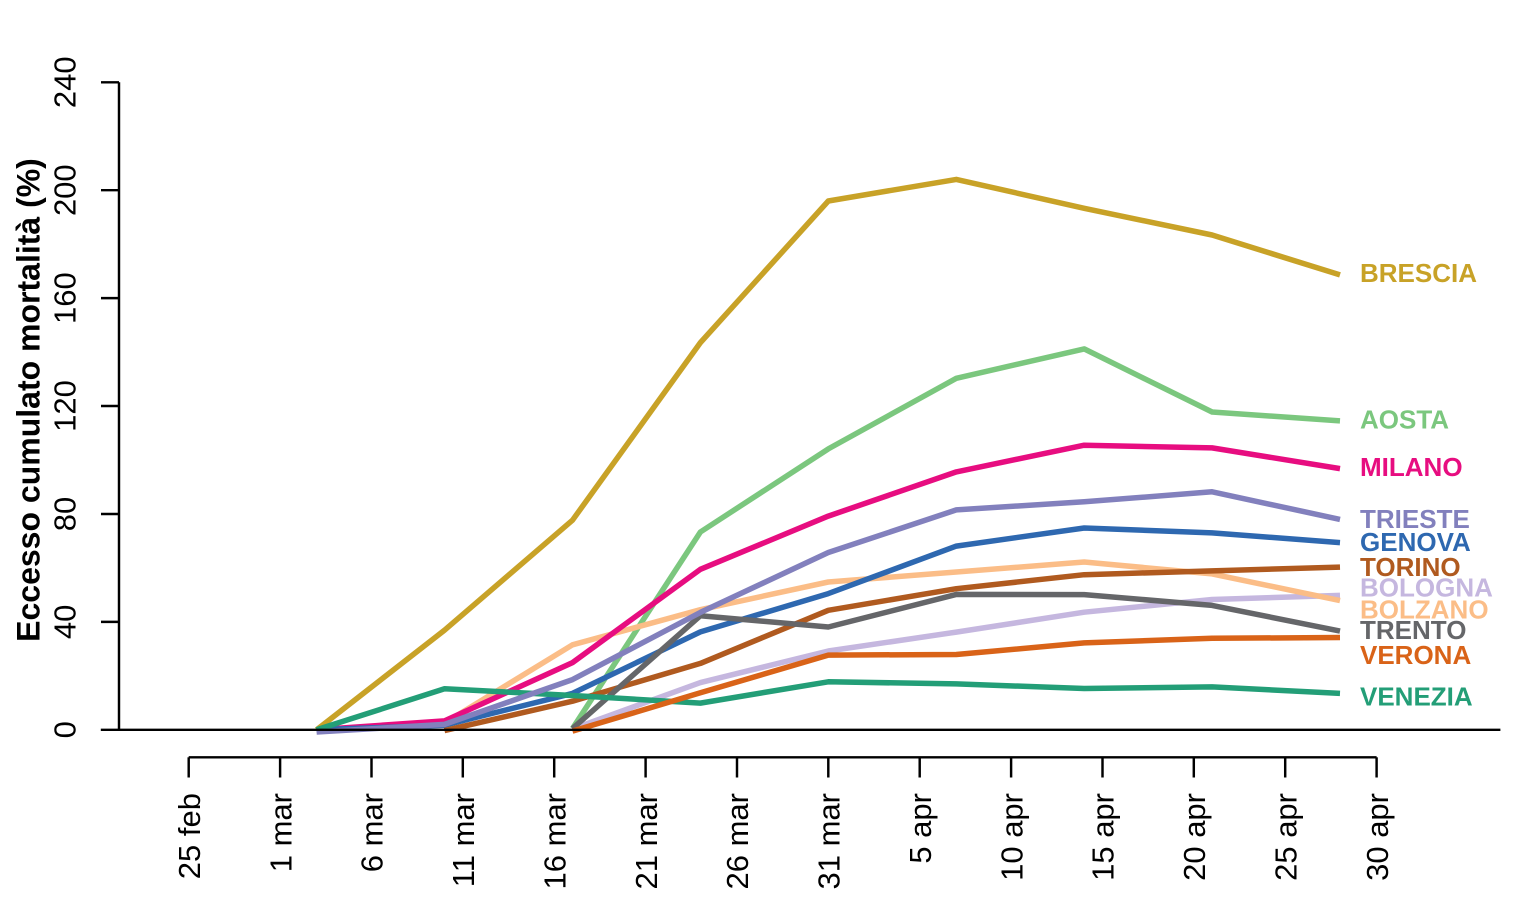 This screenshot has height=908, width=1528. I want to click on svg-text: TRENTO, so click(1413, 630).